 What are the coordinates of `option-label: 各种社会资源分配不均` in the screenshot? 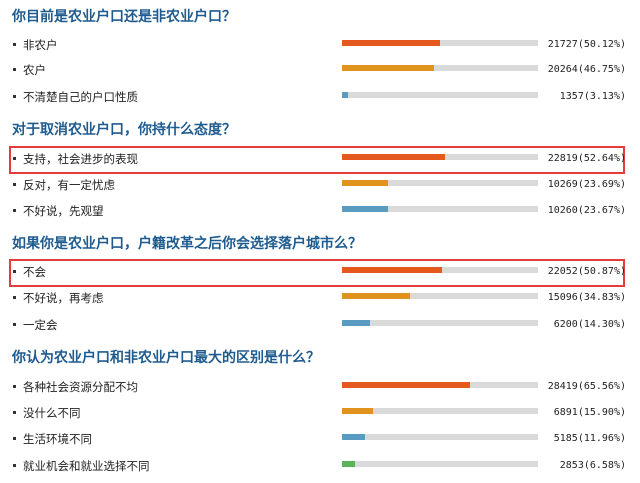 It's located at (80, 387).